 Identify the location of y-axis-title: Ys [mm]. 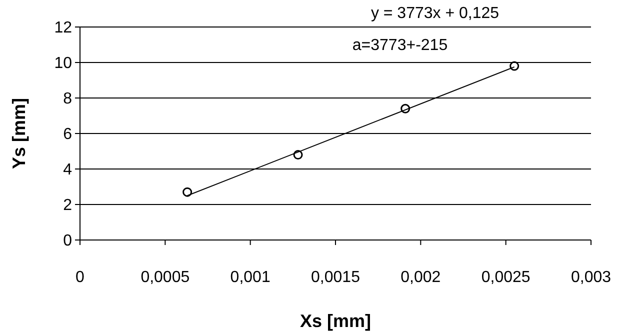
(19, 134).